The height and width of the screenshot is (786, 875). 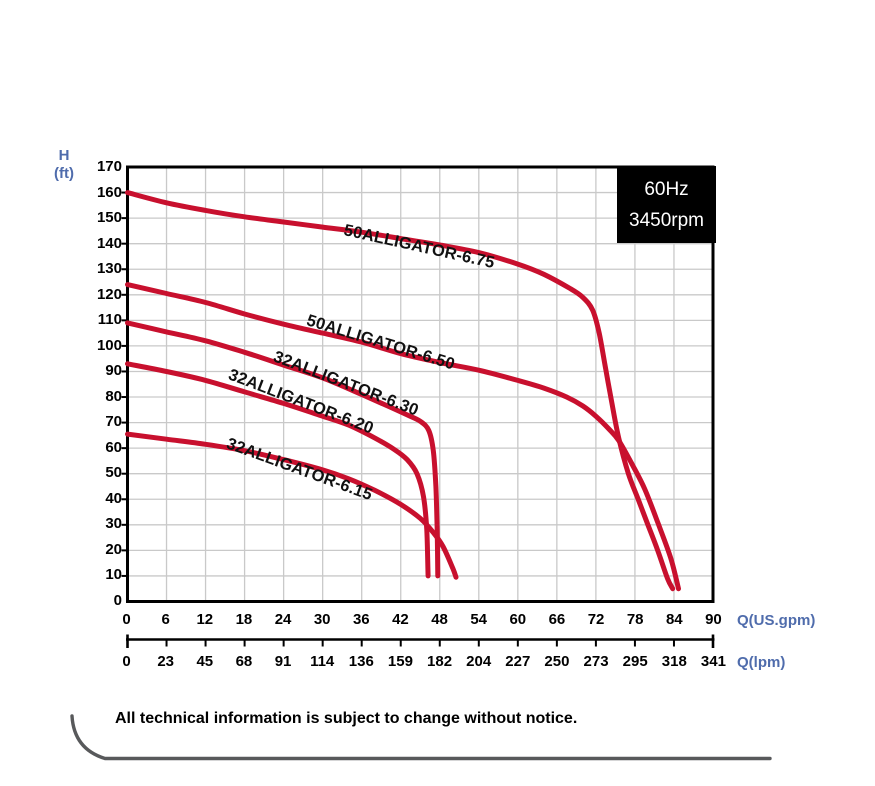 I want to click on frequency-speed-badge: 60Hz 3450rpm, so click(x=666, y=204).